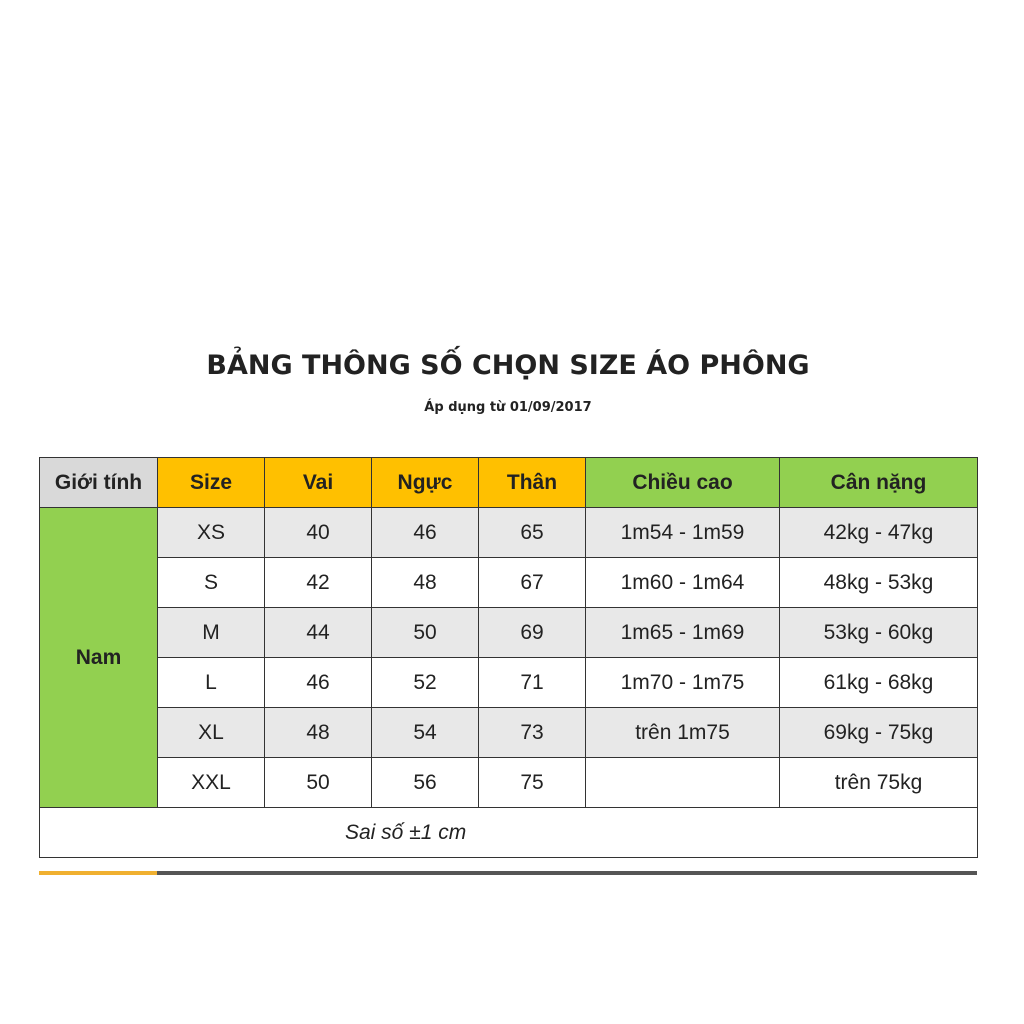 The width and height of the screenshot is (1024, 1024). I want to click on table-cell: trên 75kg, so click(878, 782).